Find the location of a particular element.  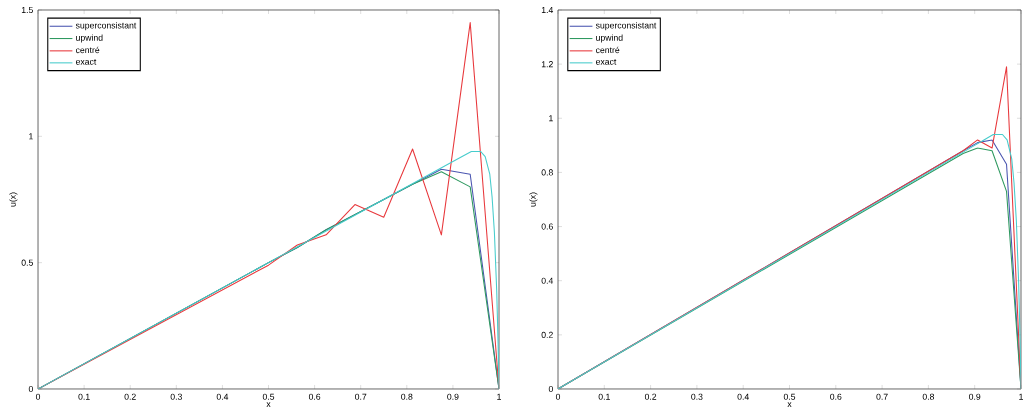

y-tick-label: 0.8 is located at coordinates (547, 172).